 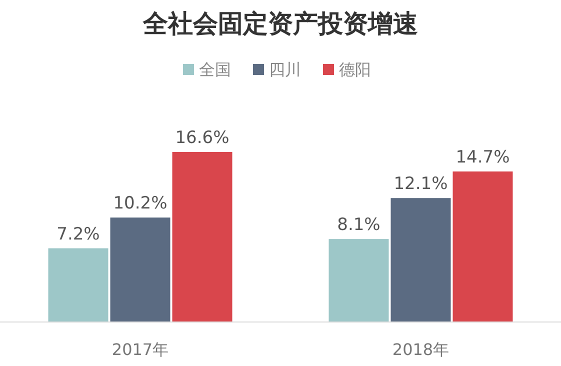 I want to click on data-label: 16.6%, so click(x=202, y=138).